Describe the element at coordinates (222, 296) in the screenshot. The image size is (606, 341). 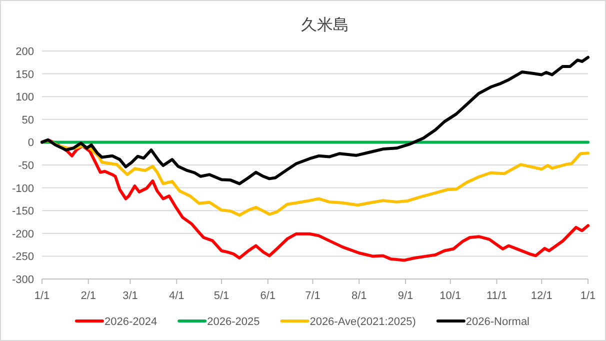
I see `x-tick-label: 5/1` at that location.